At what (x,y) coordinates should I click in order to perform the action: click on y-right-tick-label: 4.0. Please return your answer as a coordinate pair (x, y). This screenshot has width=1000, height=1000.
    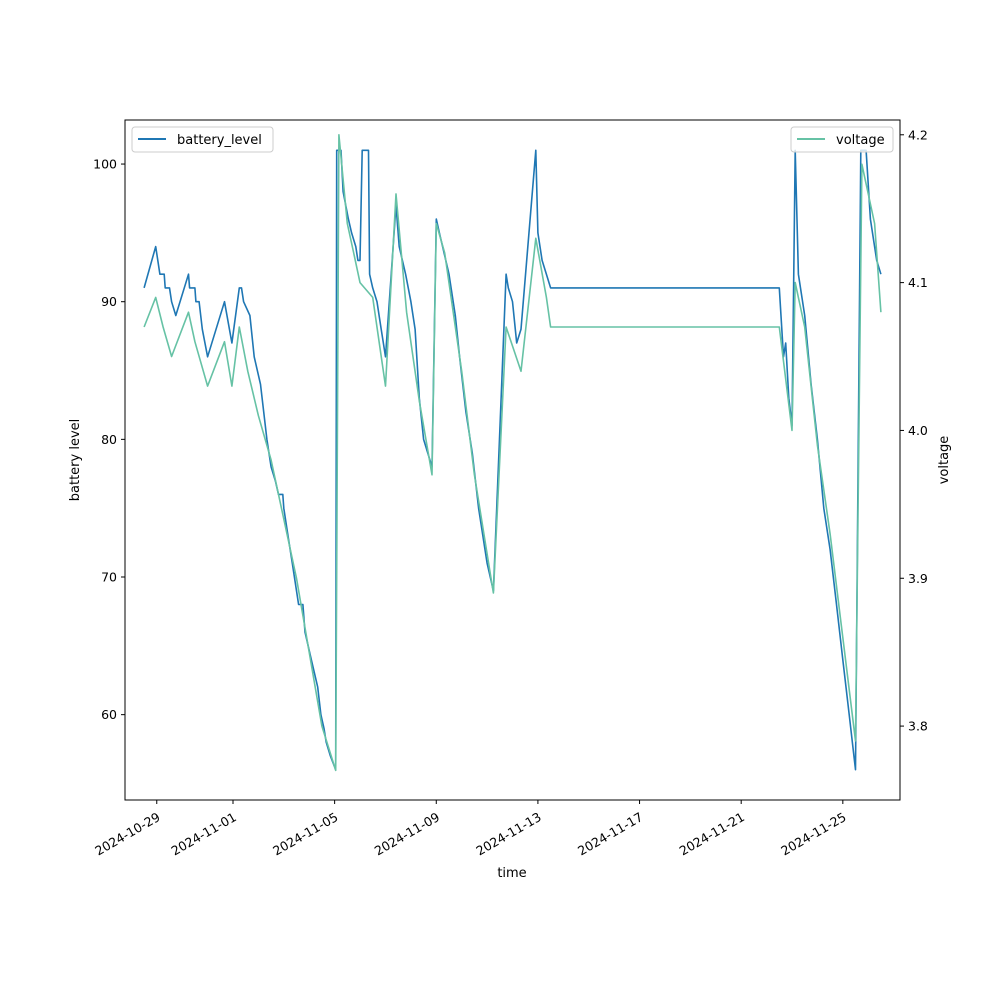
    Looking at the image, I should click on (918, 430).